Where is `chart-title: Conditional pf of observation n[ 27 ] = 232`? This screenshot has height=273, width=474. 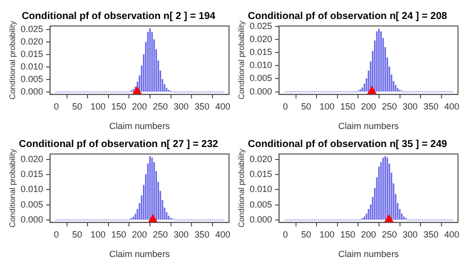
chart-title: Conditional pf of observation n[ 27 ] = 232 is located at coordinates (118, 144).